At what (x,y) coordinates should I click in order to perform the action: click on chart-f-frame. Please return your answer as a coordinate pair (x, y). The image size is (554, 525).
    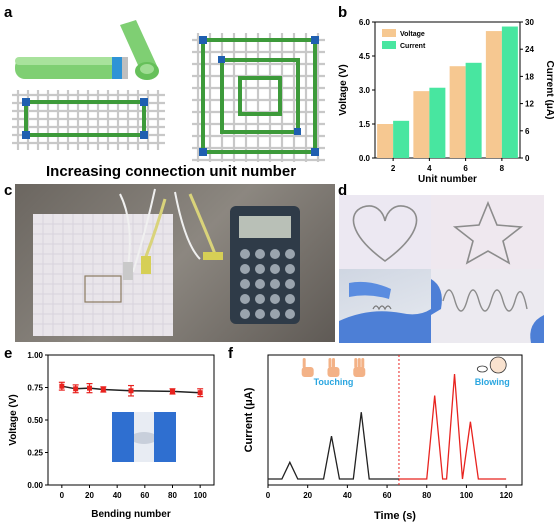
    Looking at the image, I should click on (395, 420).